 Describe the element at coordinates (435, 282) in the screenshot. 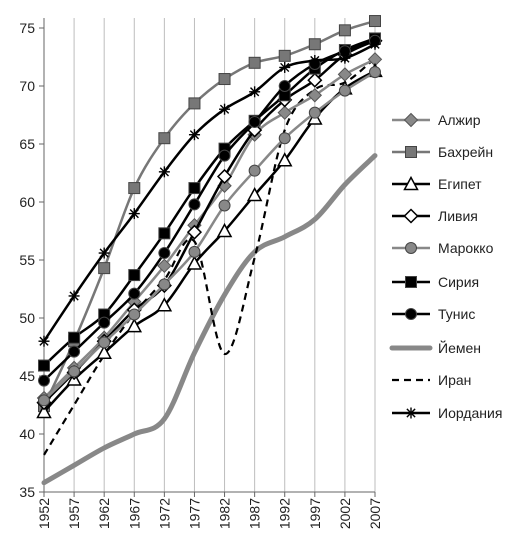

I see `legend-item-5: Сирия` at that location.